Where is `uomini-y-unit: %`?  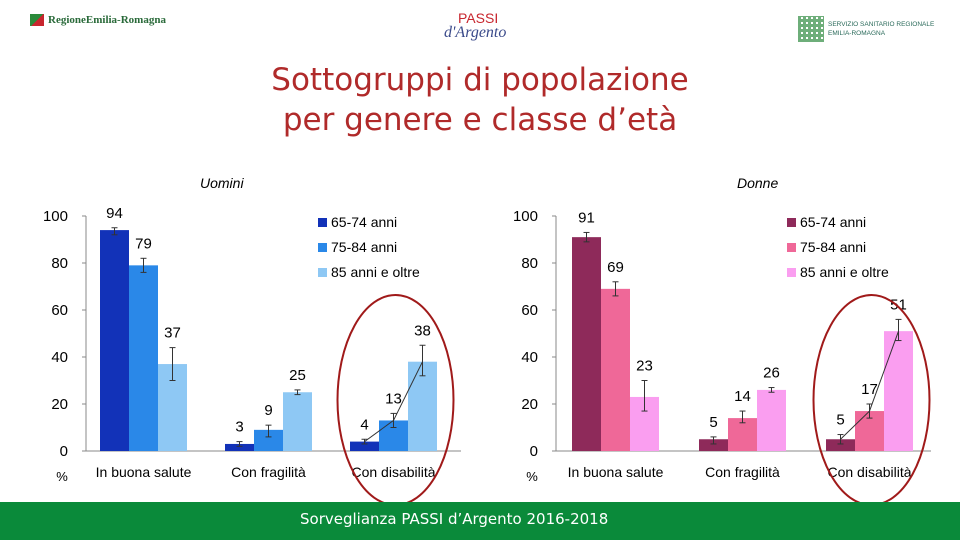 uomini-y-unit: % is located at coordinates (62, 476).